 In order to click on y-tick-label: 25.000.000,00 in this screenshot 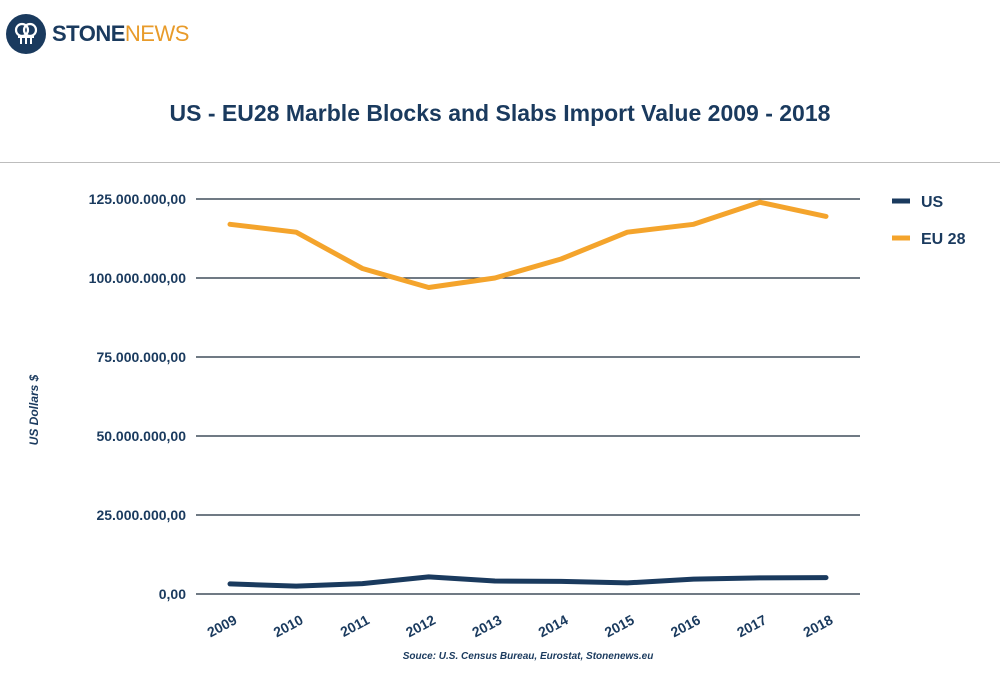, I will do `click(141, 515)`.